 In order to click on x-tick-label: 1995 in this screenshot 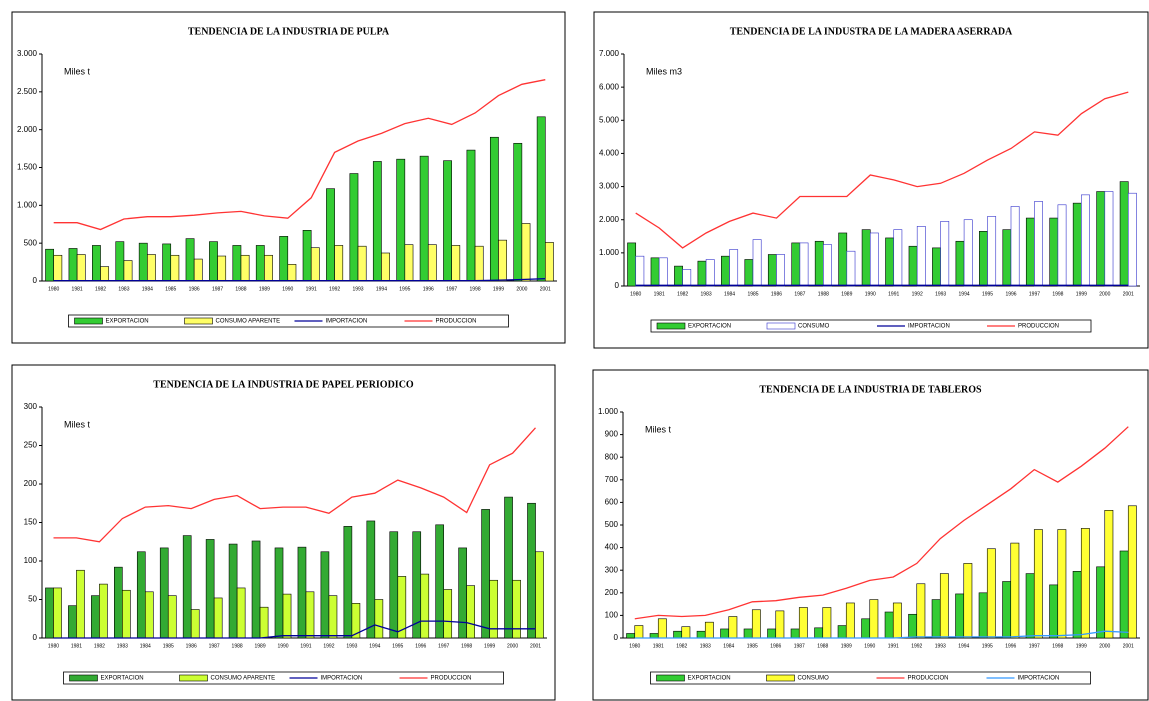, I will do `click(987, 294)`.